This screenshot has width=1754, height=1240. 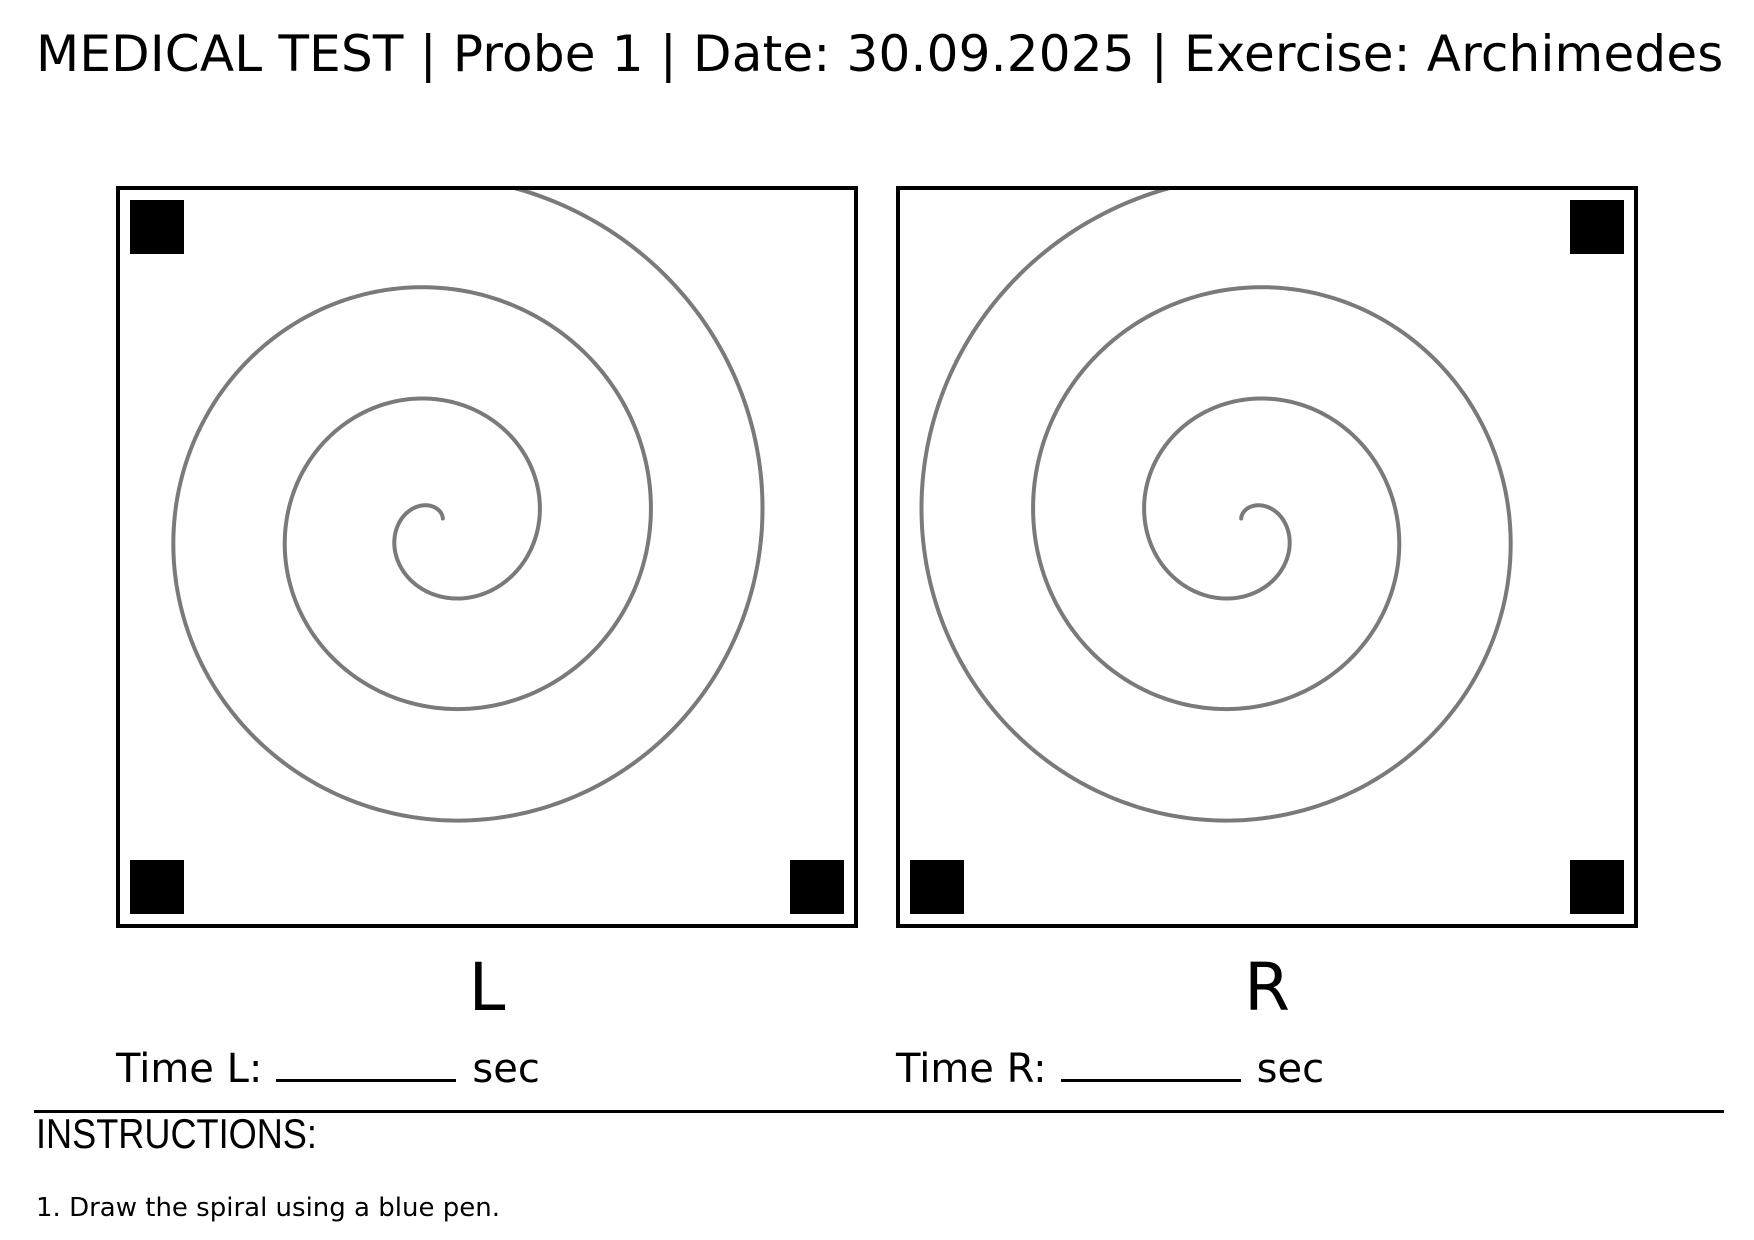 I want to click on time-left-field: Time L: sec, so click(x=328, y=1069).